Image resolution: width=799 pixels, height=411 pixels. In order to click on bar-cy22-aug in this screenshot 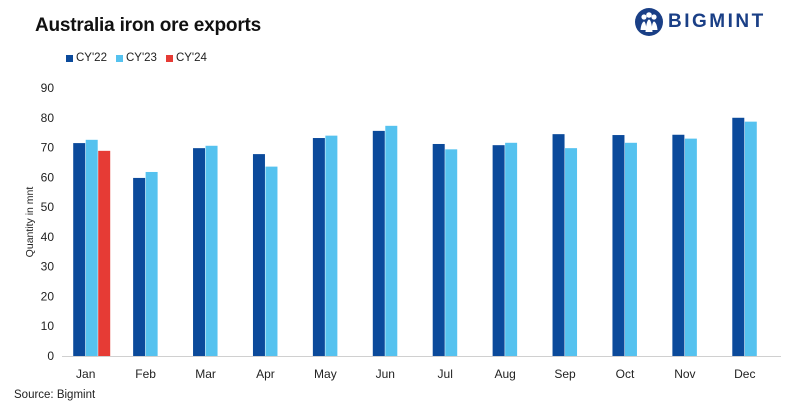, I will do `click(498, 250)`.